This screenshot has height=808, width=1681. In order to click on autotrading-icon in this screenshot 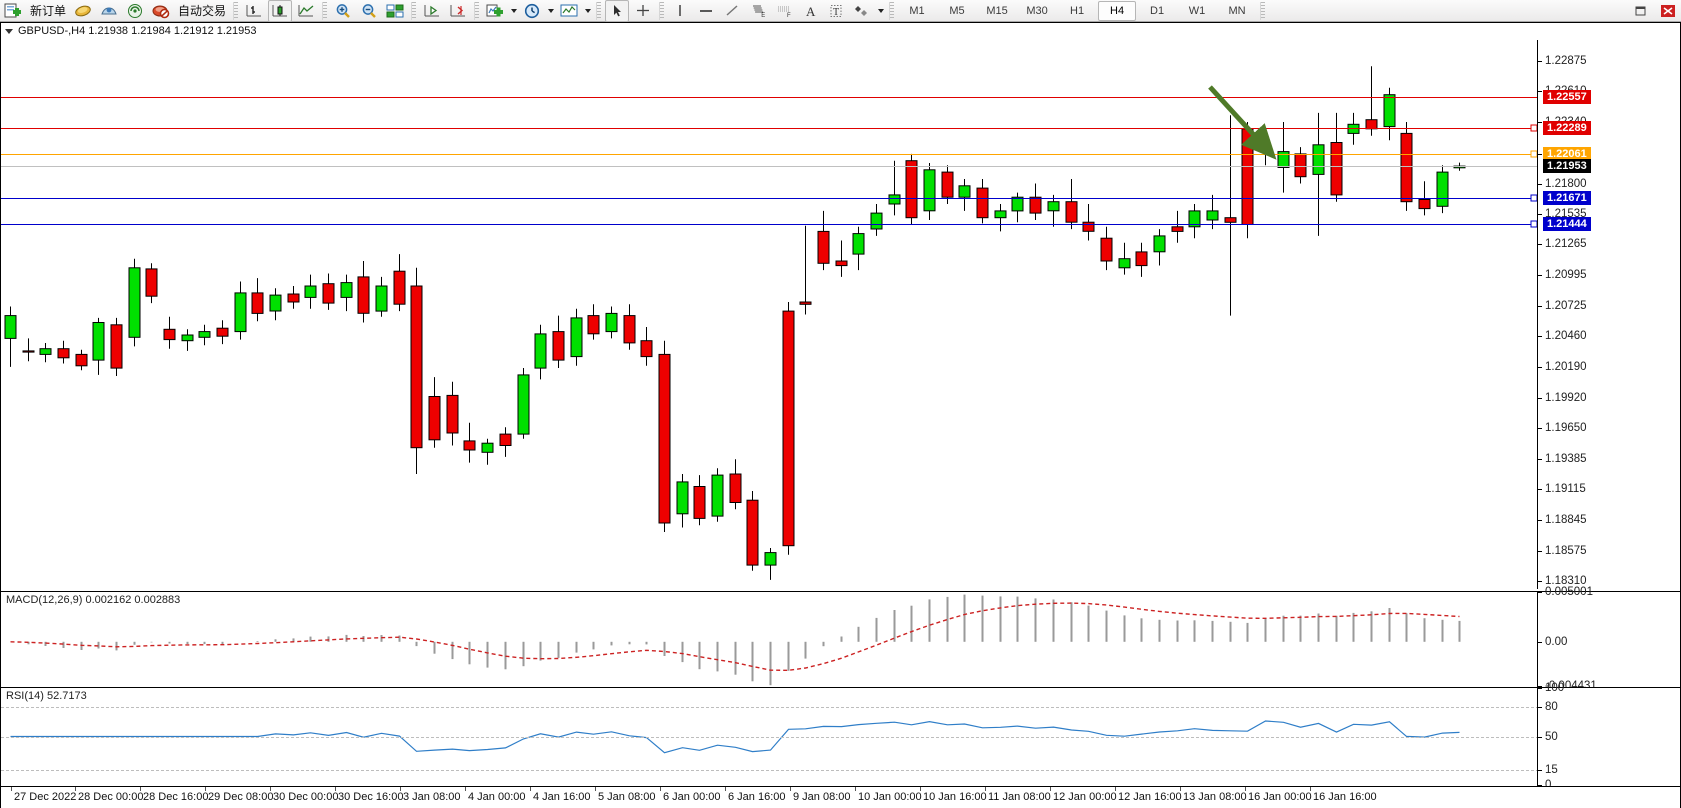, I will do `click(161, 11)`.